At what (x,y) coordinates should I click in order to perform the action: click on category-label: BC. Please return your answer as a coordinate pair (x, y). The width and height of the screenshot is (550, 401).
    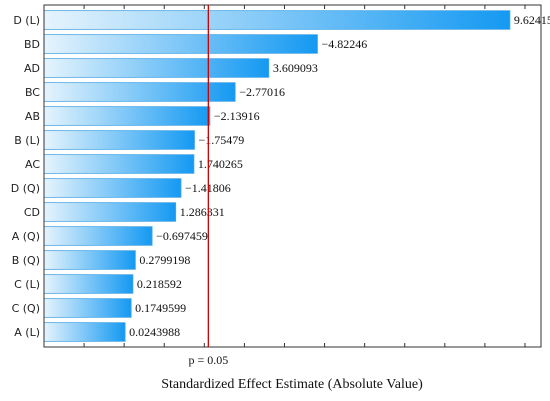
    Looking at the image, I should click on (32, 92).